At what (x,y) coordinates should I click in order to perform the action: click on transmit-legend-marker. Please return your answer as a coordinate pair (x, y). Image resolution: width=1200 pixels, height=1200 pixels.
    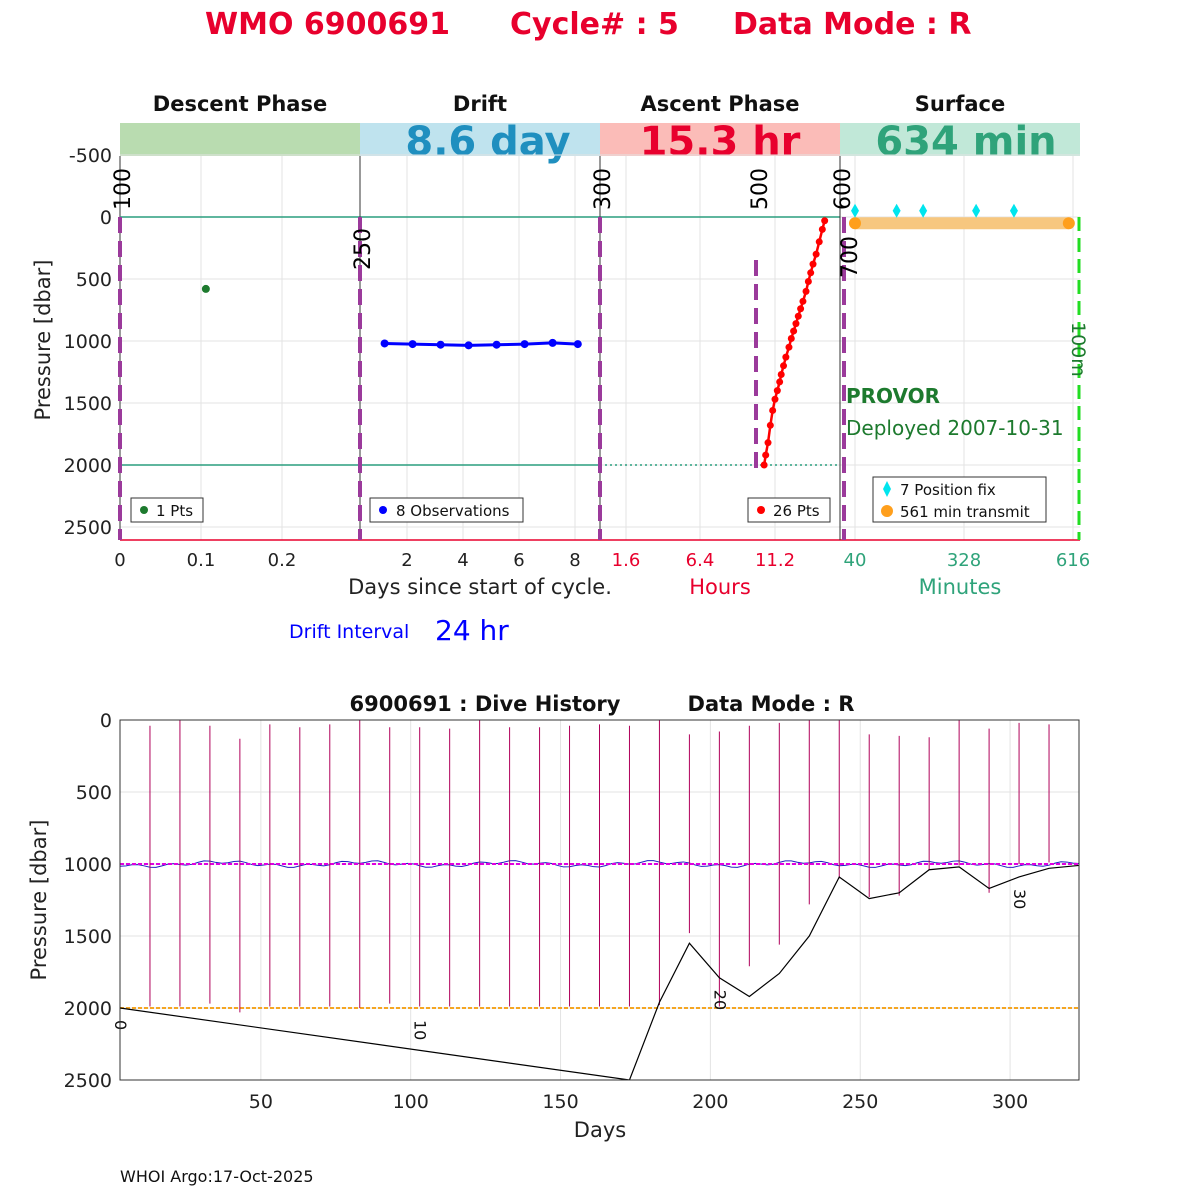
    Looking at the image, I should click on (887, 511).